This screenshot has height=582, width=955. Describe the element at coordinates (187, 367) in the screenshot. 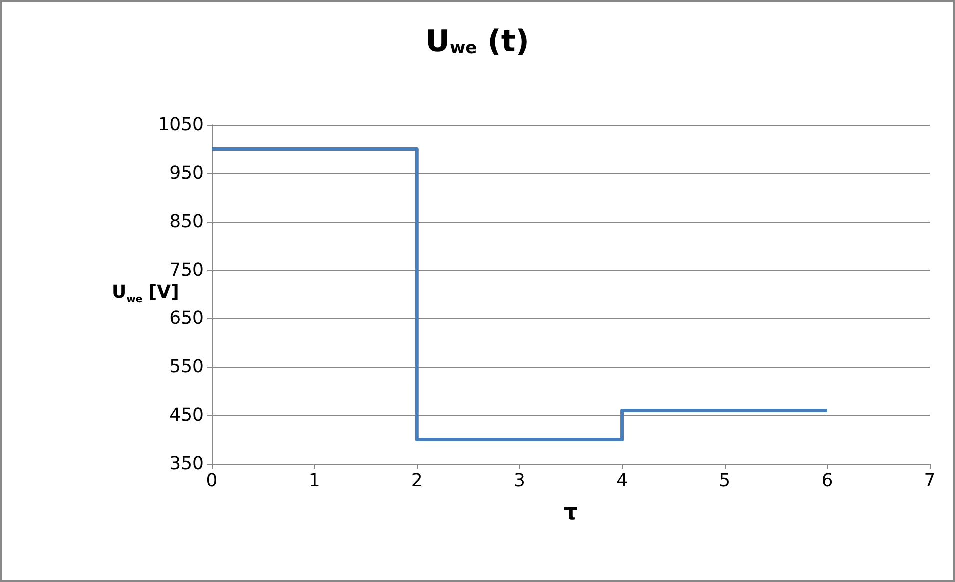

I see `y-tick-label: 550` at that location.